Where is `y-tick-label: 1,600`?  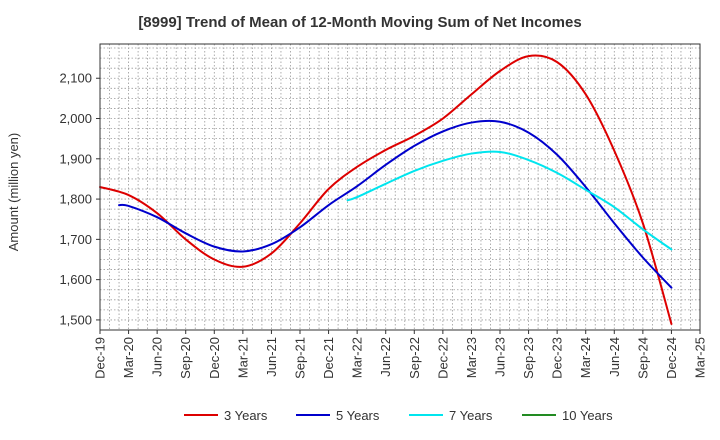
y-tick-label: 1,600 is located at coordinates (75, 279).